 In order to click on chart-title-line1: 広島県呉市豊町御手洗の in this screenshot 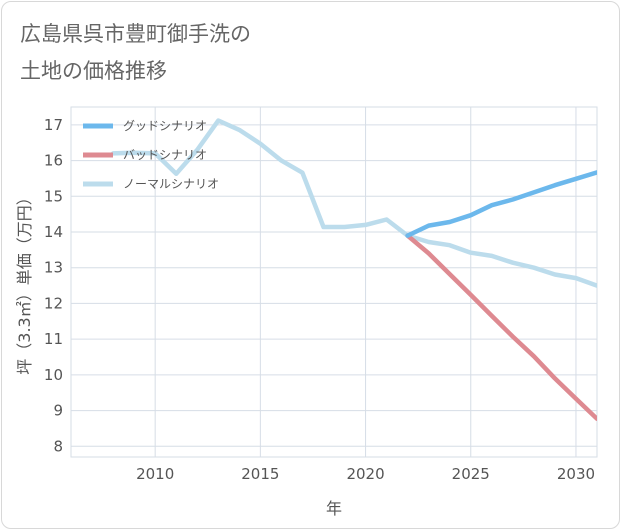, I will do `click(135, 34)`.